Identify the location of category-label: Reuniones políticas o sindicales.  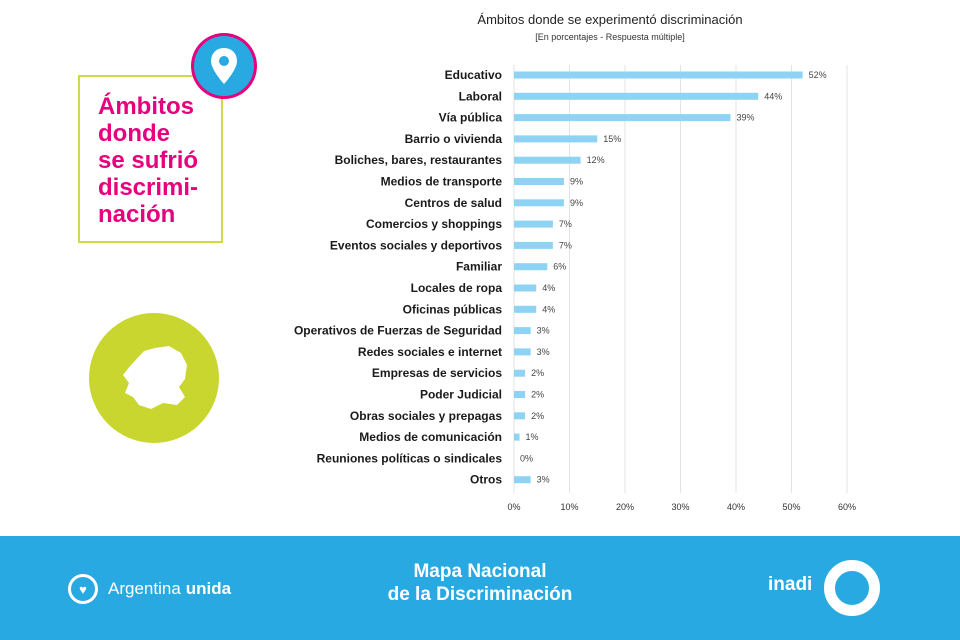
(410, 458).